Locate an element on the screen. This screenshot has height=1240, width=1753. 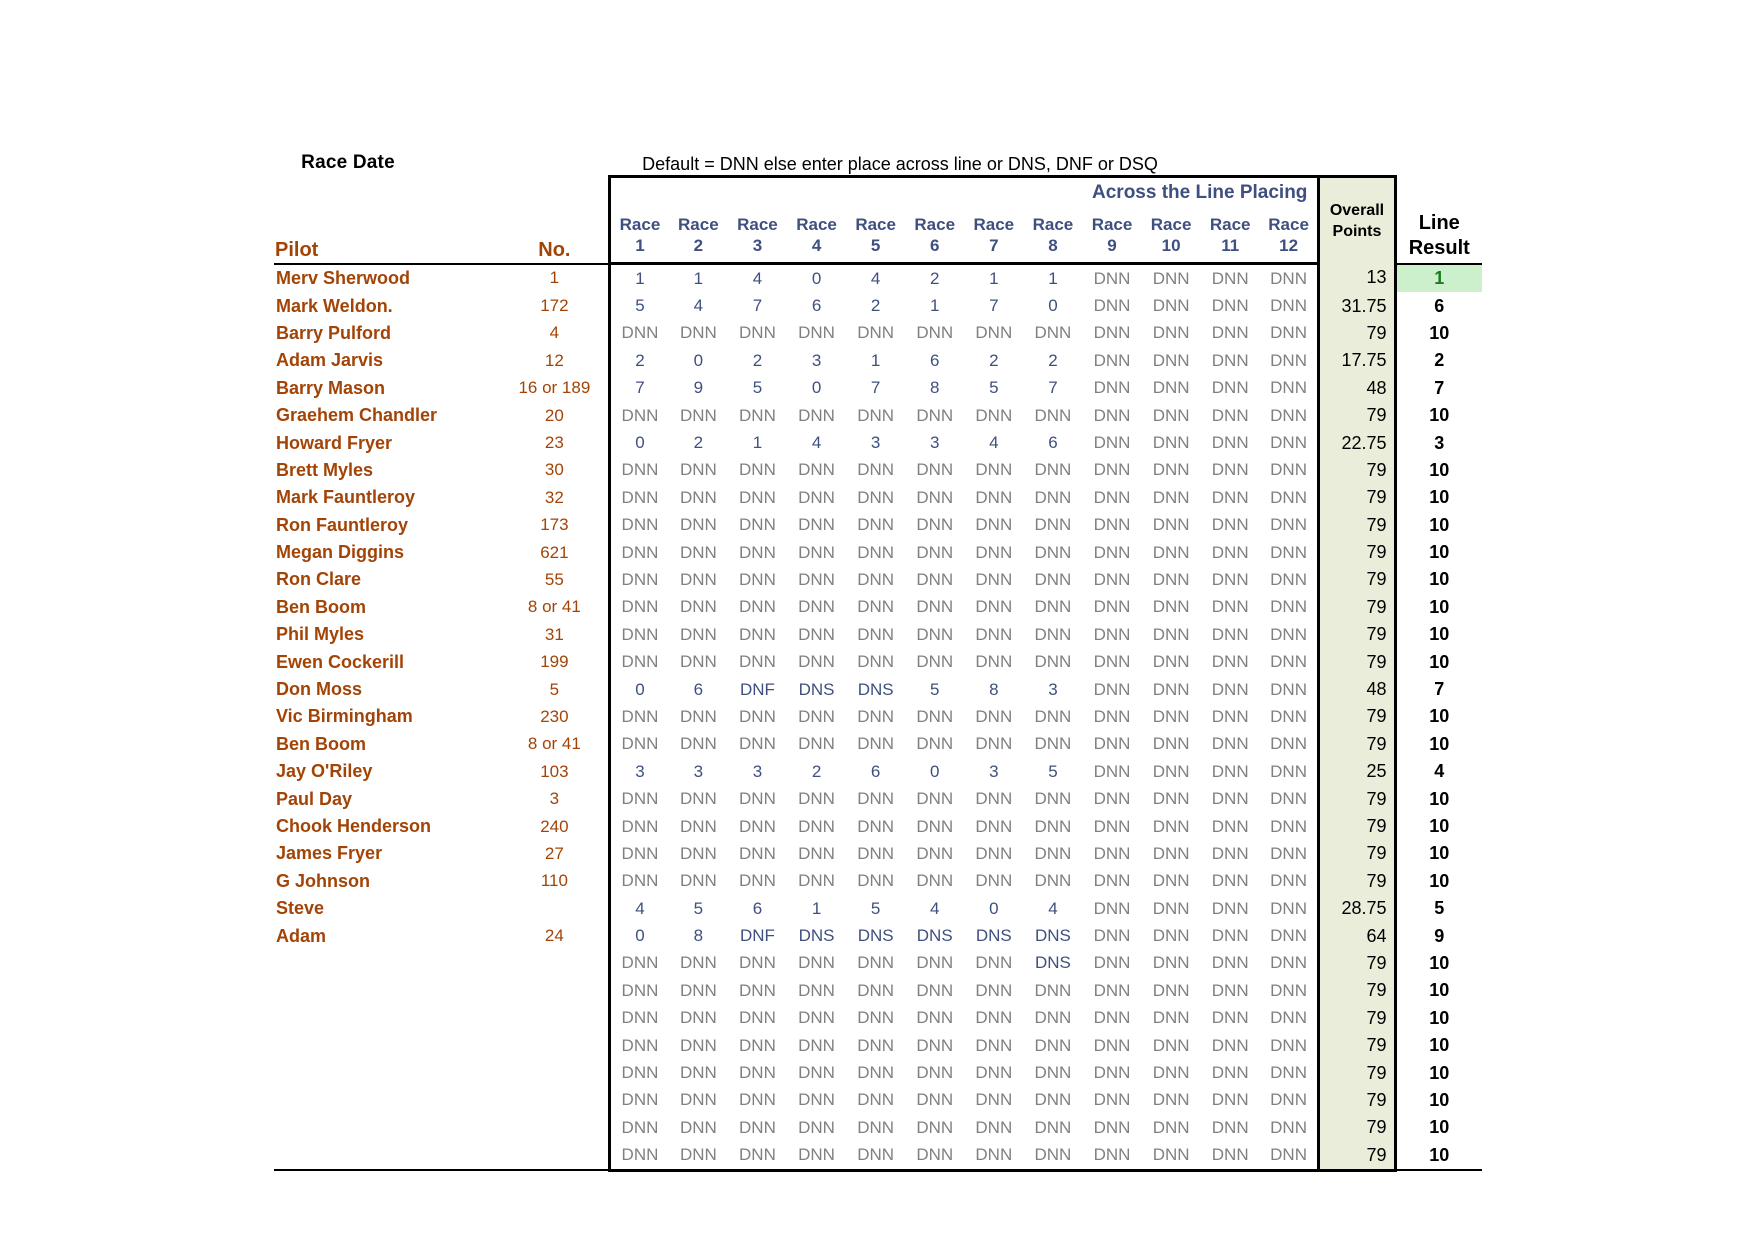
cell-pilot: Adam Jarvis is located at coordinates (330, 360).